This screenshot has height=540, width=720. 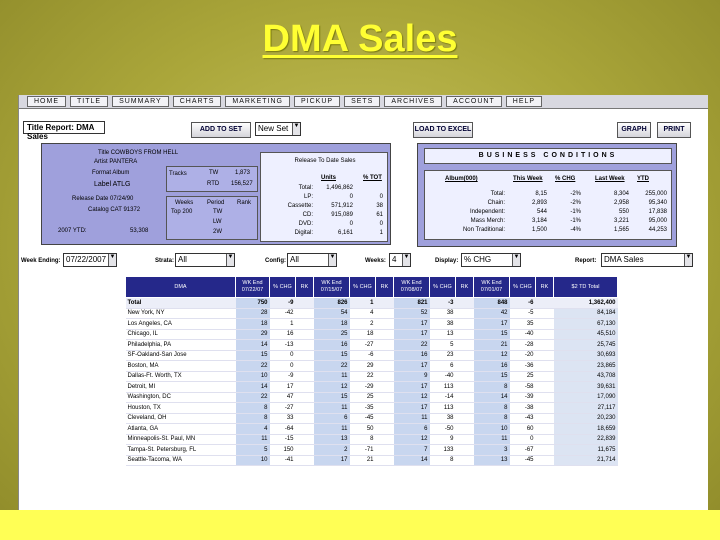 What do you see at coordinates (114, 210) in the screenshot?
I see `catalog-number: Catalog CAT 91372` at bounding box center [114, 210].